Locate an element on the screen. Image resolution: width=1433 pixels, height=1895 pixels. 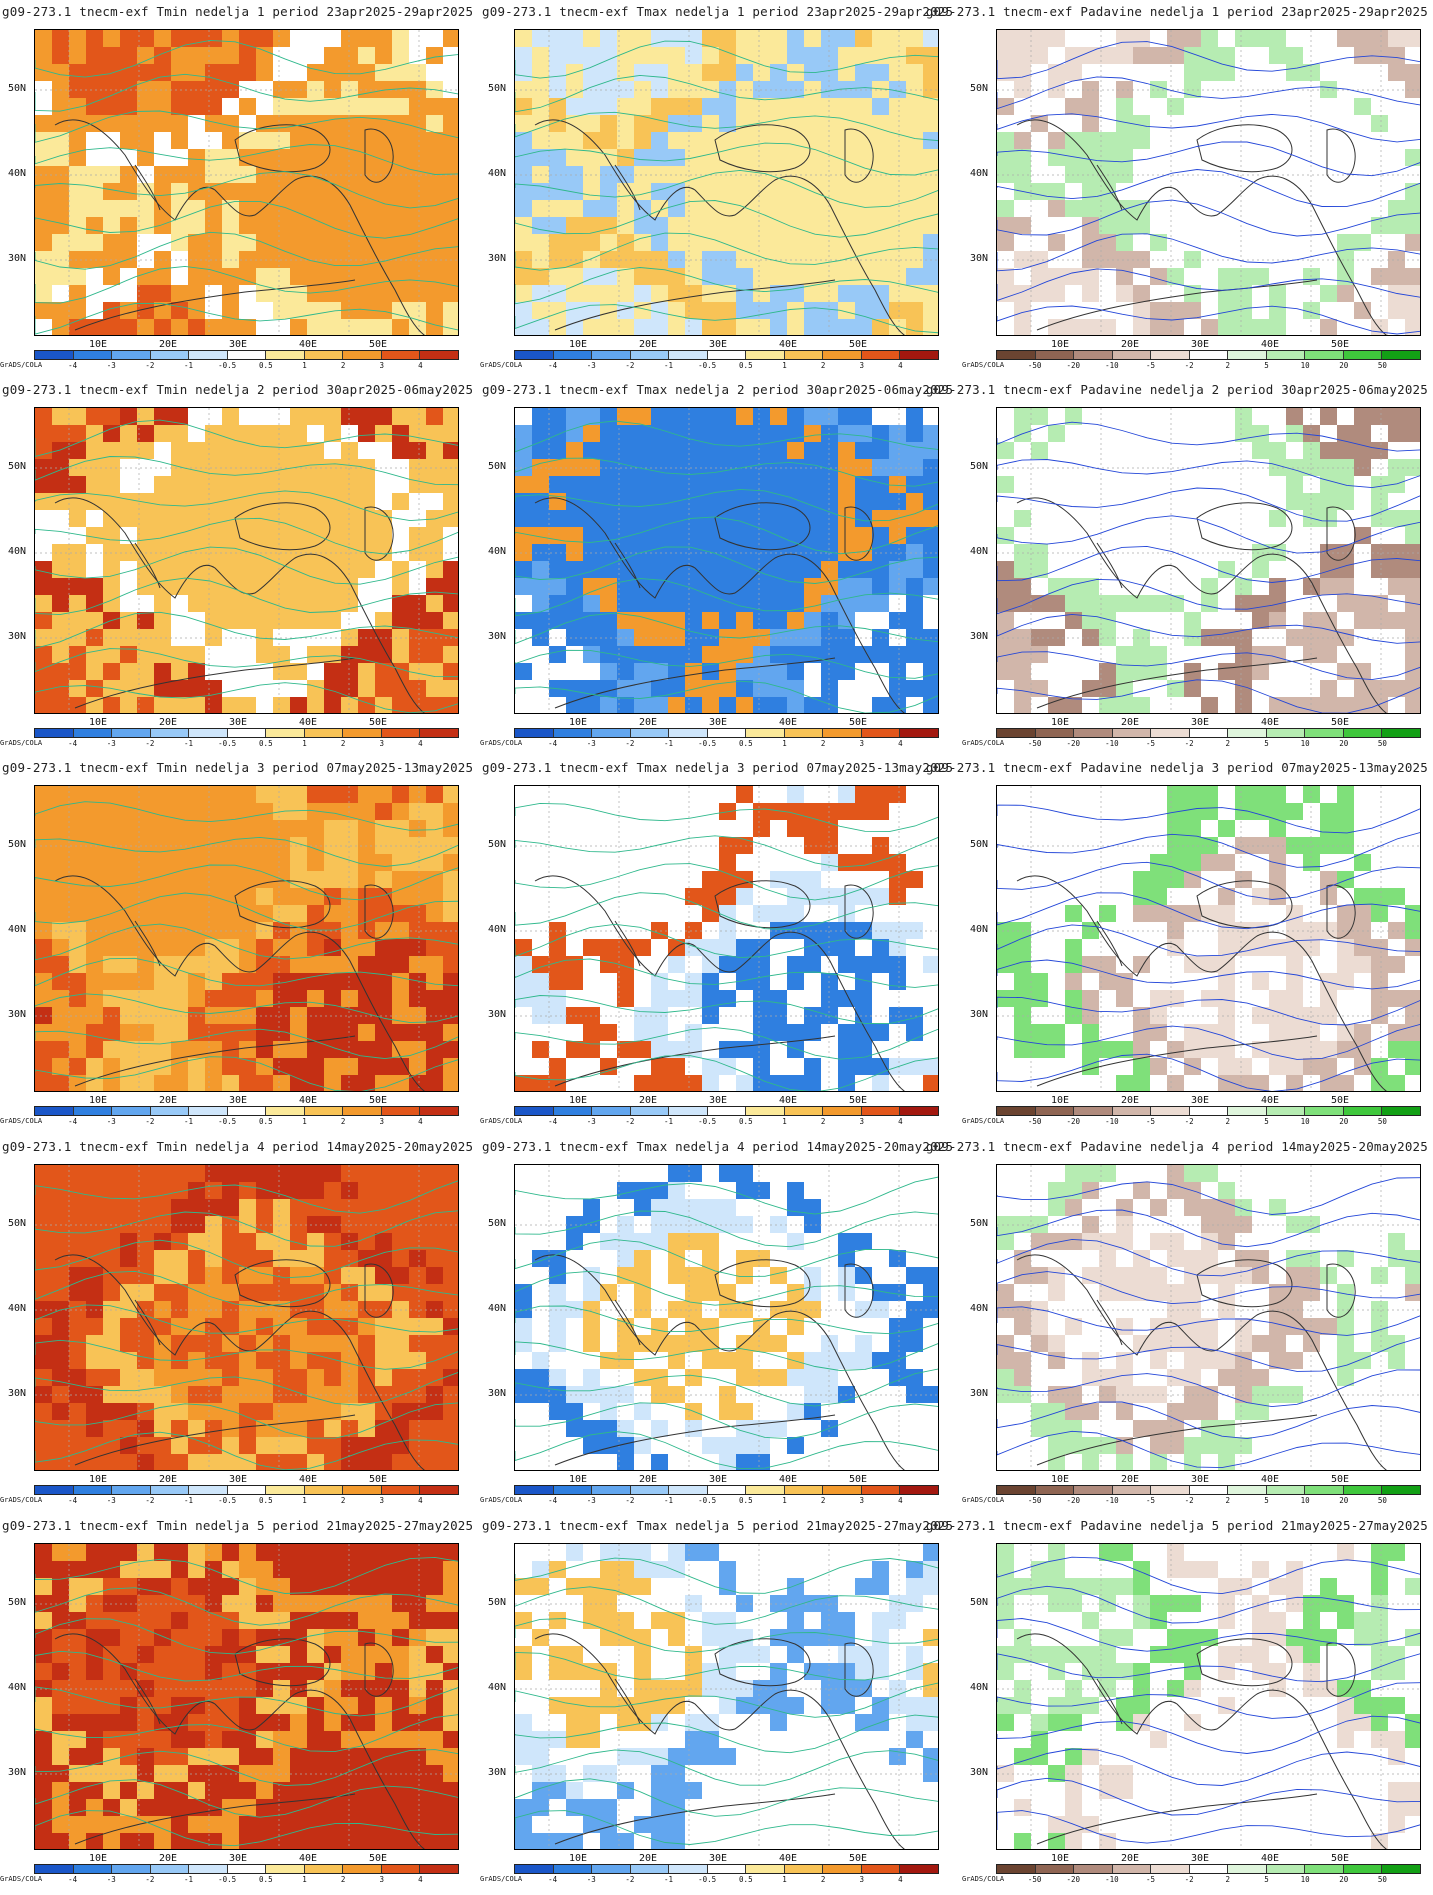
colorbar-label: 4 is located at coordinates (420, 1500).